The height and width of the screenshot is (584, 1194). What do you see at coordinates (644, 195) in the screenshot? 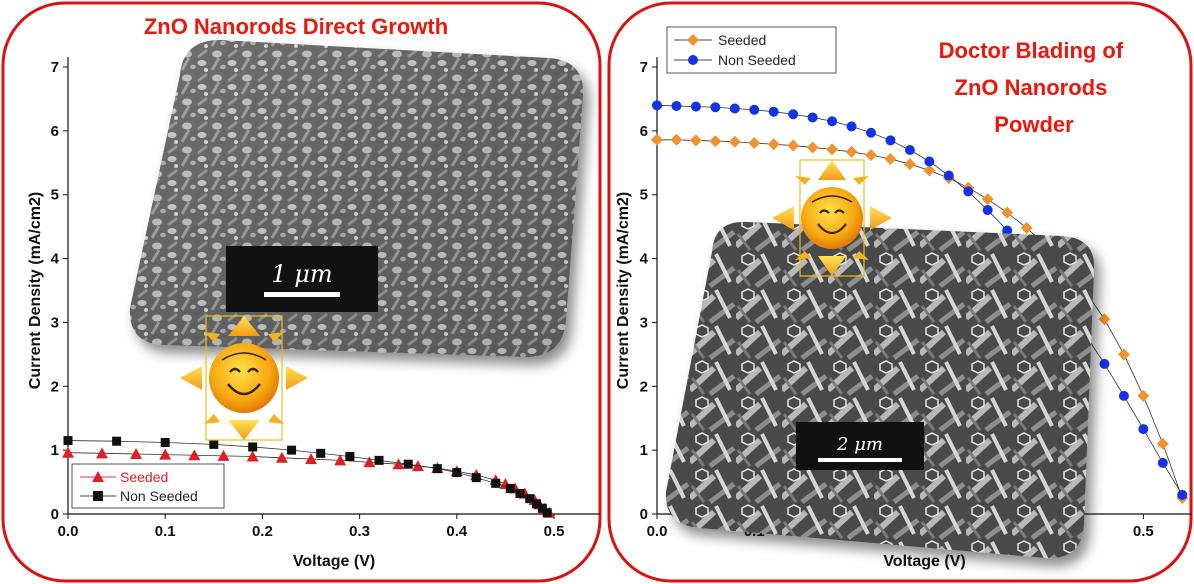
I see `y-tick-label: 5` at bounding box center [644, 195].